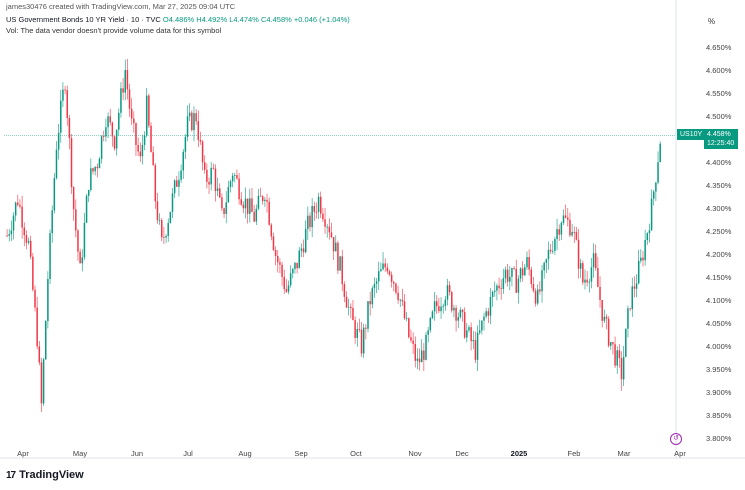 This screenshot has width=745, height=490. What do you see at coordinates (680, 453) in the screenshot?
I see `x-tick-label: Apr` at bounding box center [680, 453].